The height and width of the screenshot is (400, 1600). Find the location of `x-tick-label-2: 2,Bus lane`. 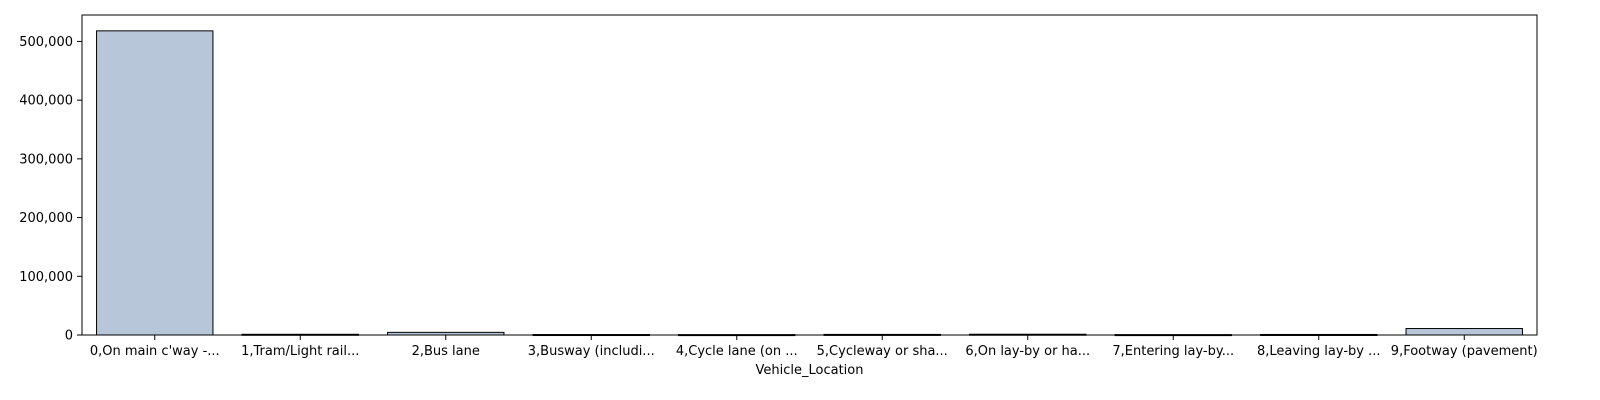

x-tick-label-2: 2,Bus lane is located at coordinates (446, 351).